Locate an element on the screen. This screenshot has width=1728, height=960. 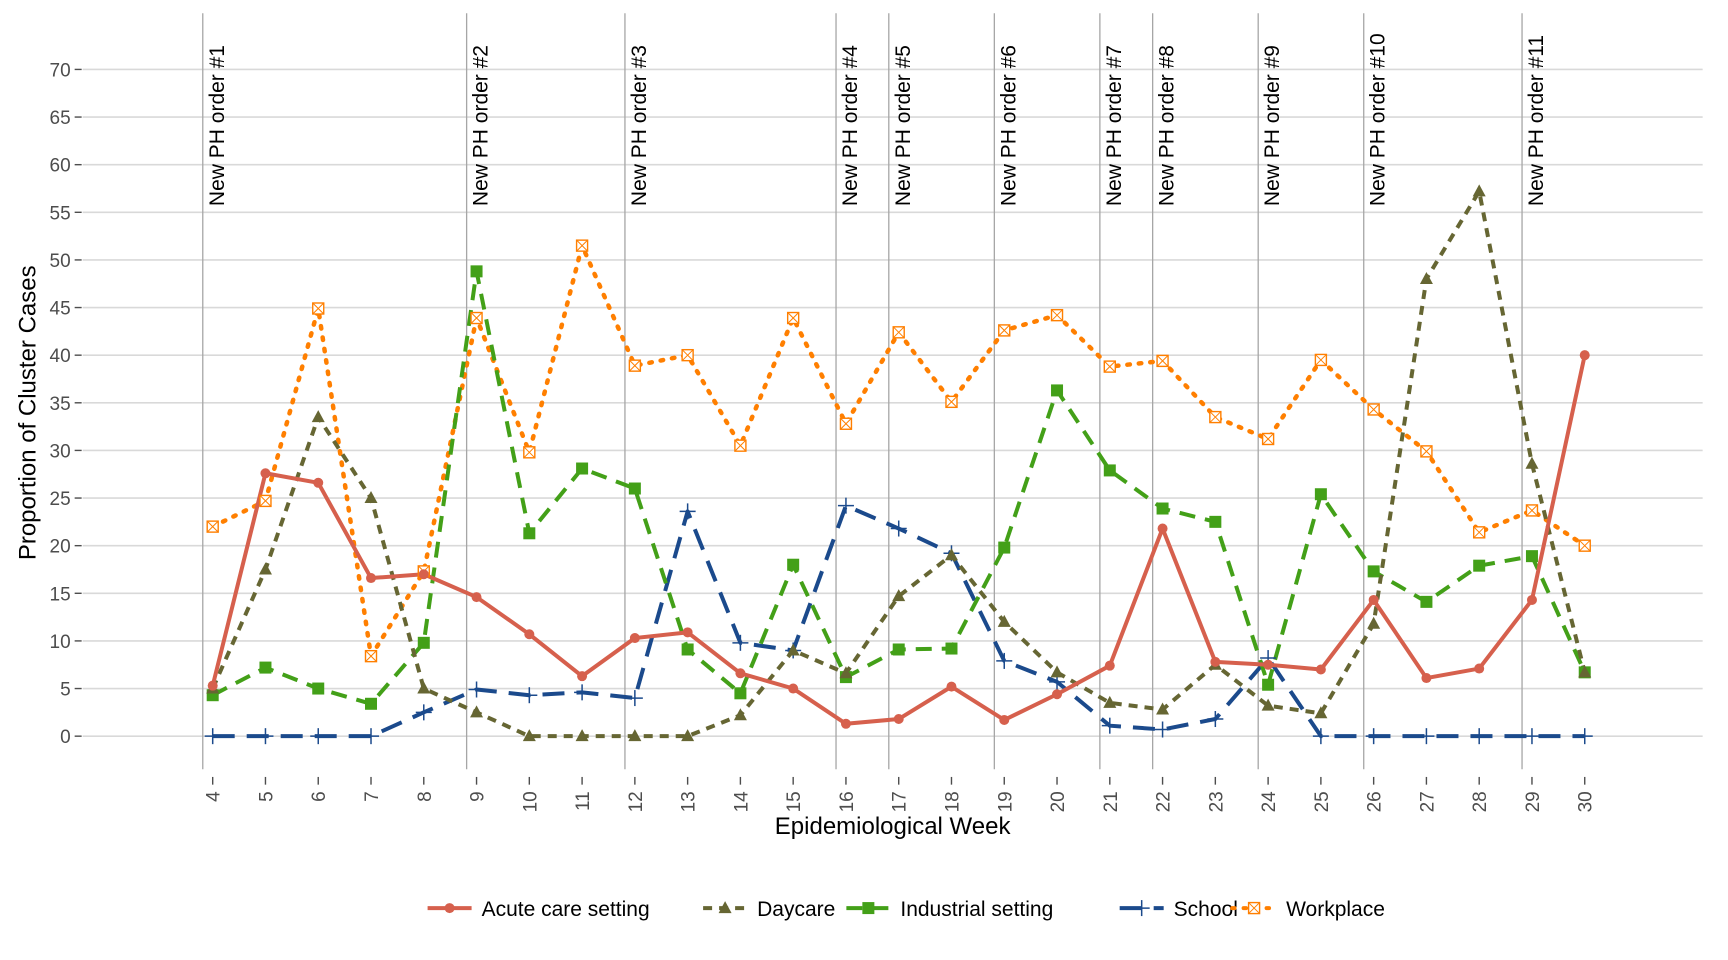
x-tick-label: 13 is located at coordinates (689, 801).